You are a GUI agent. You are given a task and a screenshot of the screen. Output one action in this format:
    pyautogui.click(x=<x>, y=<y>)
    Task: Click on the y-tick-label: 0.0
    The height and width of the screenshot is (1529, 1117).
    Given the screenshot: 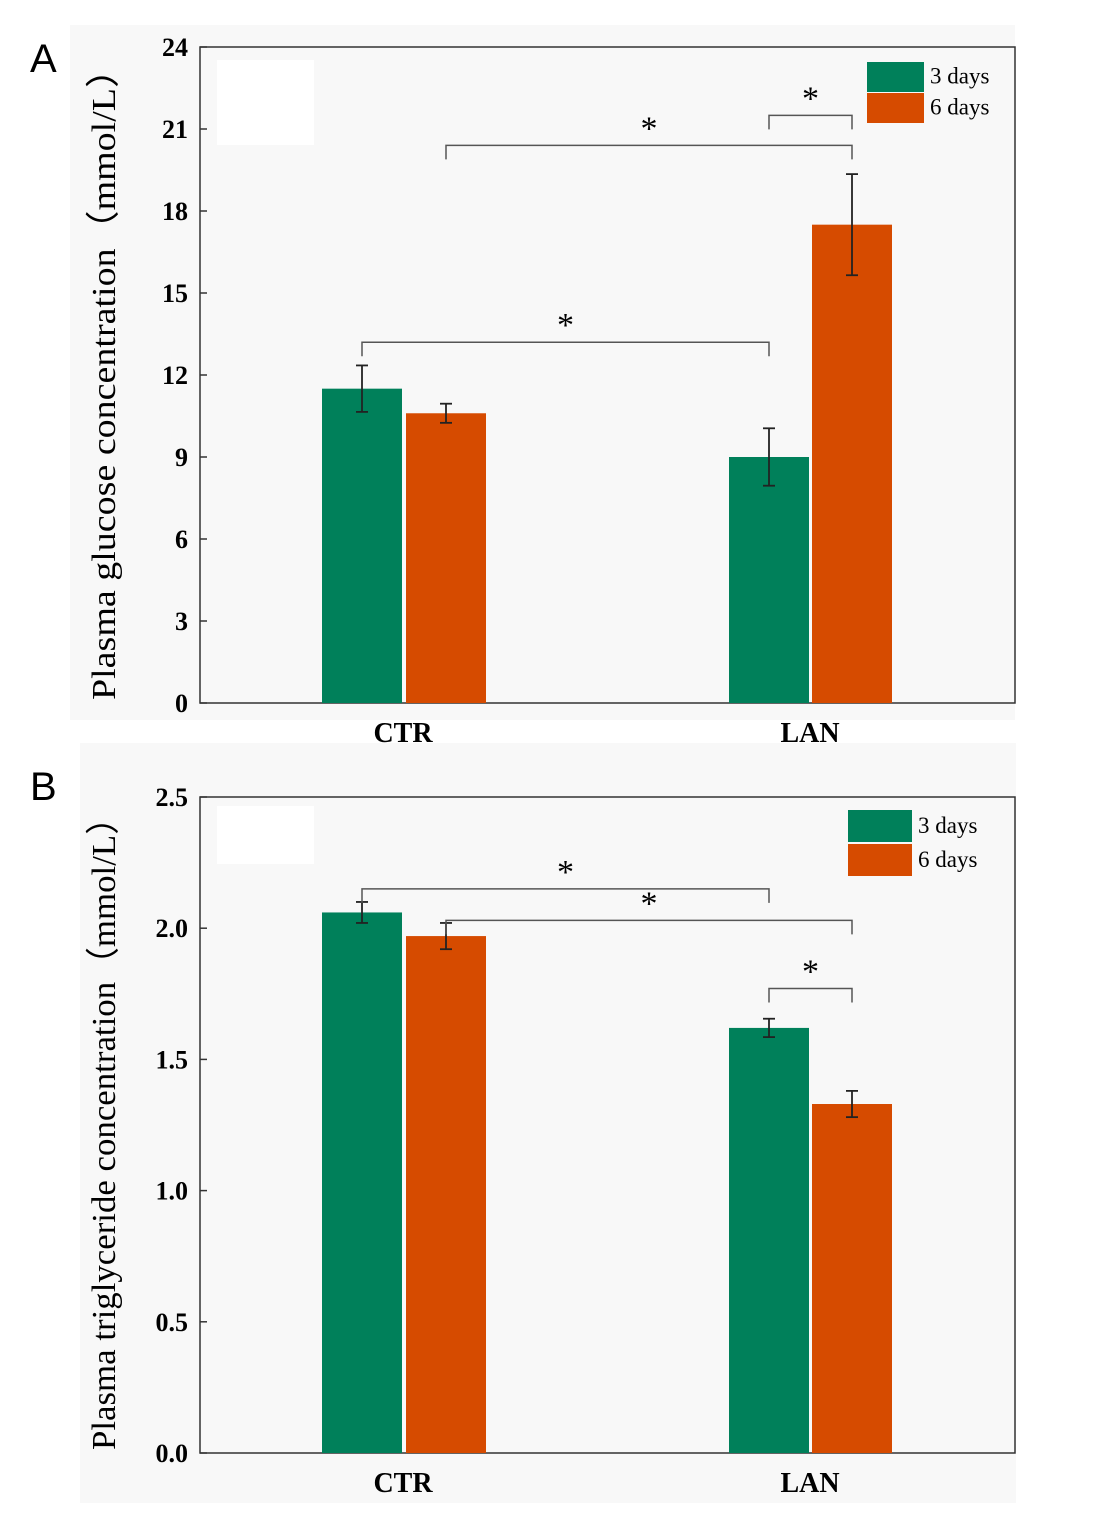 What is the action you would take?
    pyautogui.click(x=172, y=1453)
    